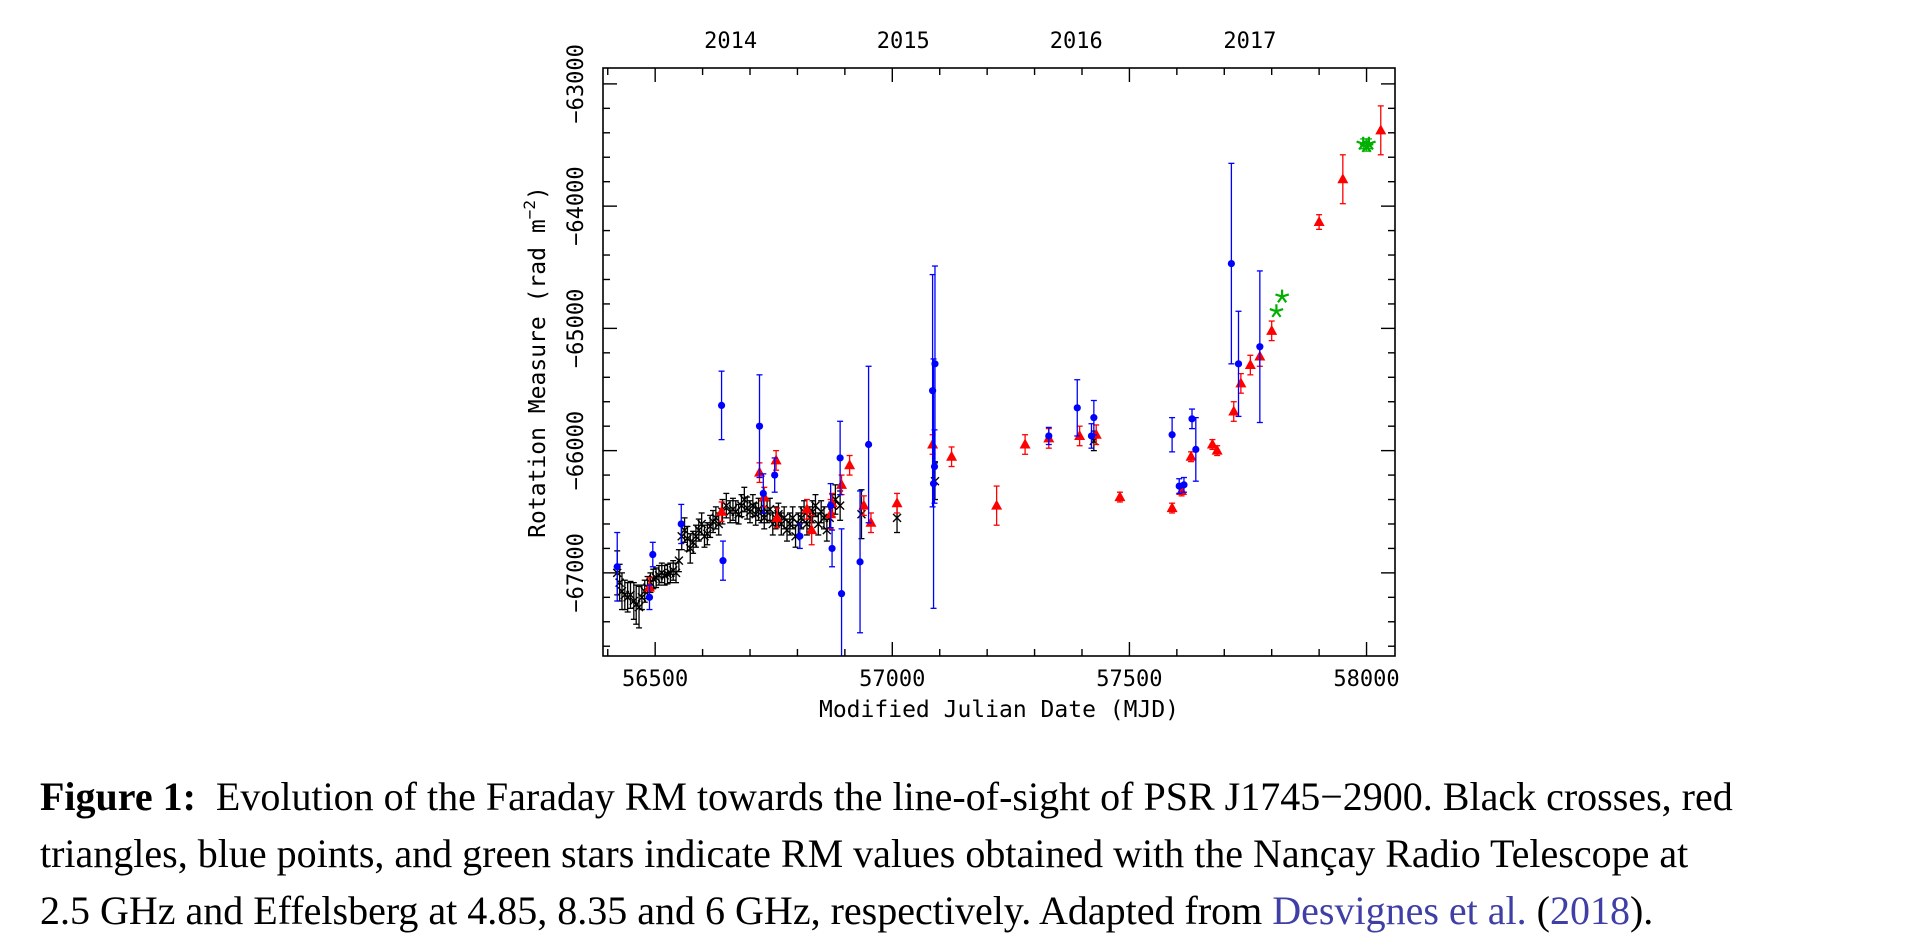 Image resolution: width=1905 pixels, height=939 pixels. Describe the element at coordinates (538, 193) in the screenshot. I see `y-axis-label-close: )` at that location.